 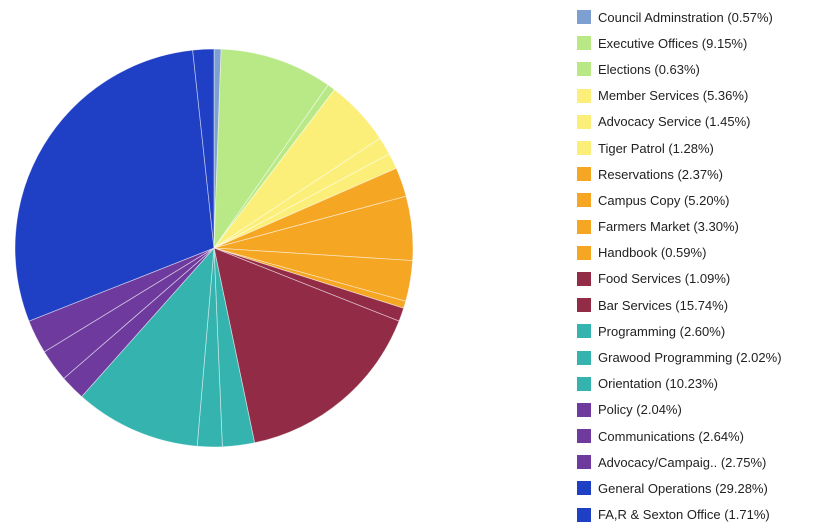 What do you see at coordinates (663, 305) in the screenshot?
I see `legend-label: Bar Services (15.74%)` at bounding box center [663, 305].